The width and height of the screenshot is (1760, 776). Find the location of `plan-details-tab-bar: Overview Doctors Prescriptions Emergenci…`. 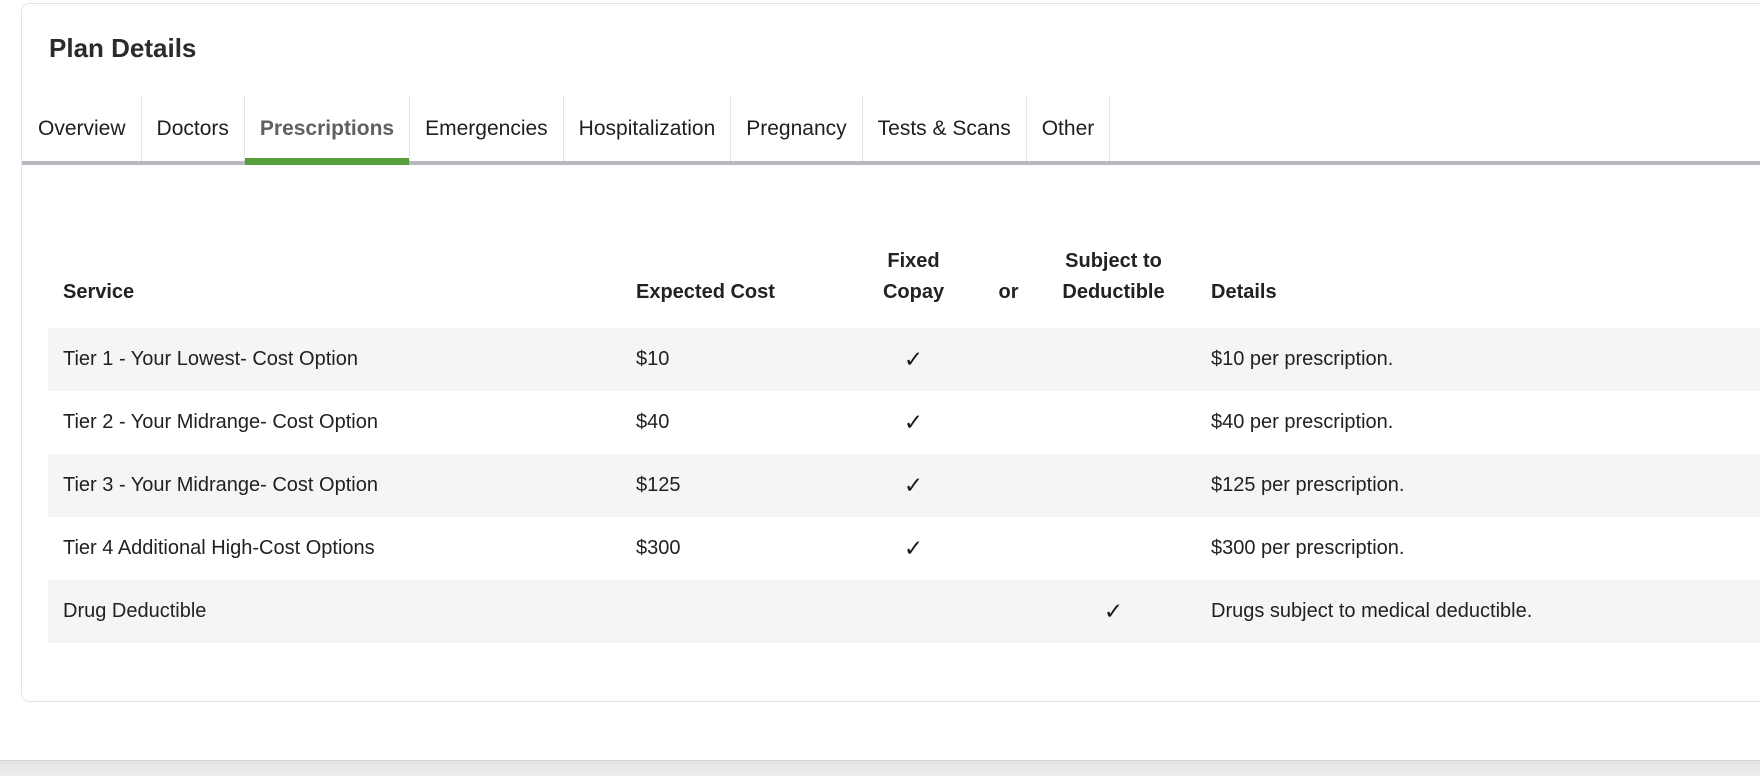

plan-details-tab-bar: Overview Doctors Prescriptions Emergenci… is located at coordinates (891, 130).